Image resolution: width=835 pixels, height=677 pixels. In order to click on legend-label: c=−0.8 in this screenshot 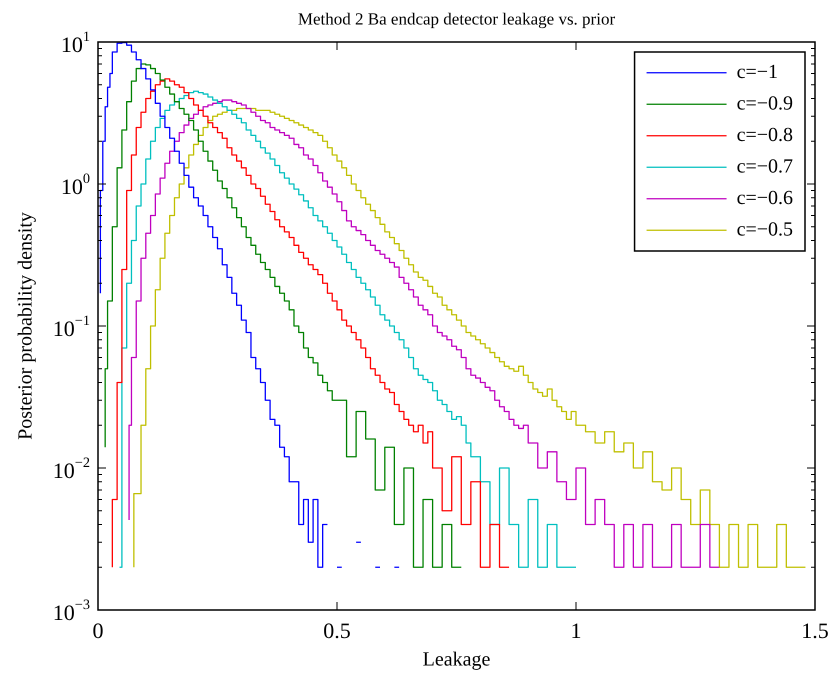, I will do `click(764, 135)`.